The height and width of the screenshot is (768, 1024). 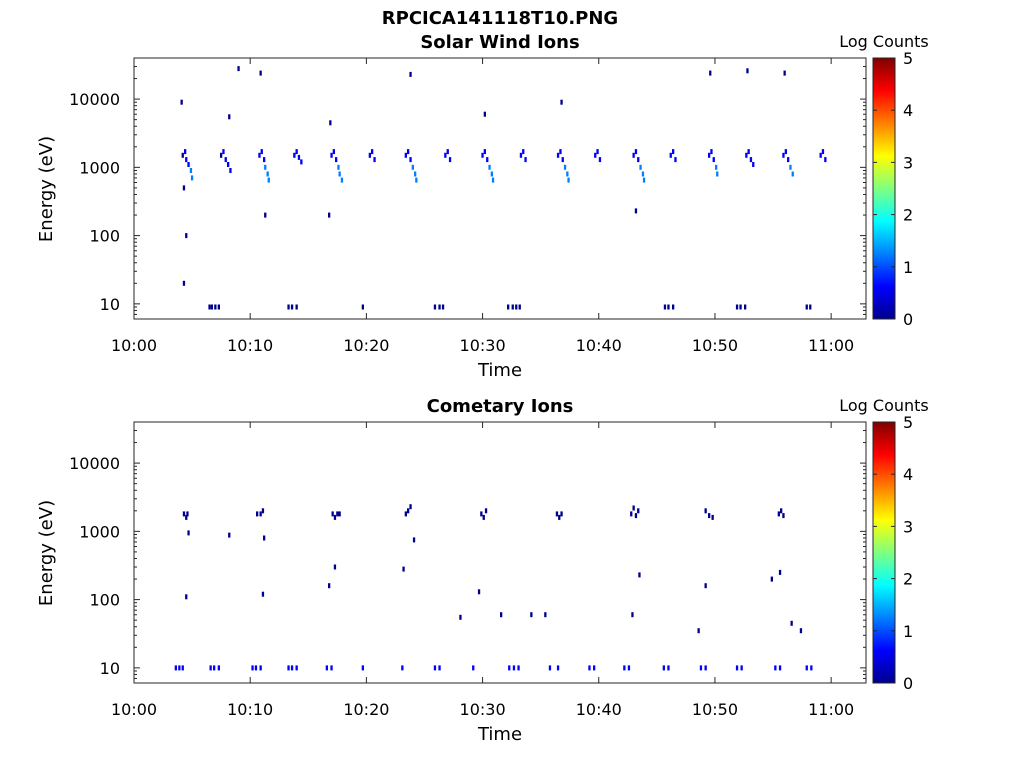 What do you see at coordinates (599, 709) in the screenshot?
I see `x-tick-label: 10:40` at bounding box center [599, 709].